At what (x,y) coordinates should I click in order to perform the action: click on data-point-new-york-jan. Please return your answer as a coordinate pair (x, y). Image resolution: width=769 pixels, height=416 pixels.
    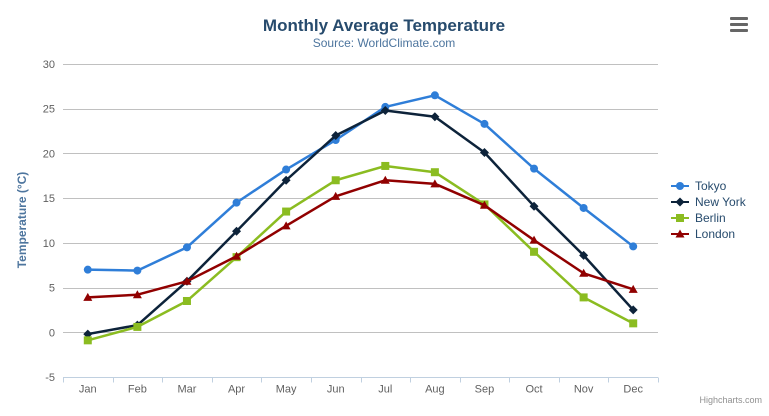
    Looking at the image, I should click on (88, 334).